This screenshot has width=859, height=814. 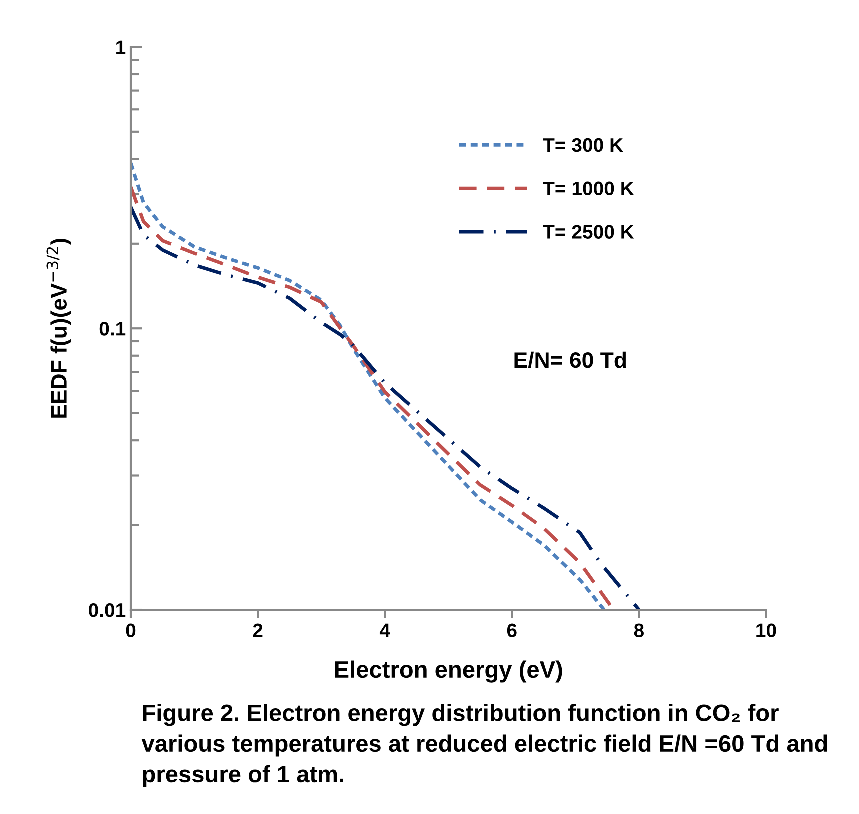 What do you see at coordinates (59, 328) in the screenshot?
I see `y-axis-title: EEDF f(u)(eV$^{−3/2}$)` at bounding box center [59, 328].